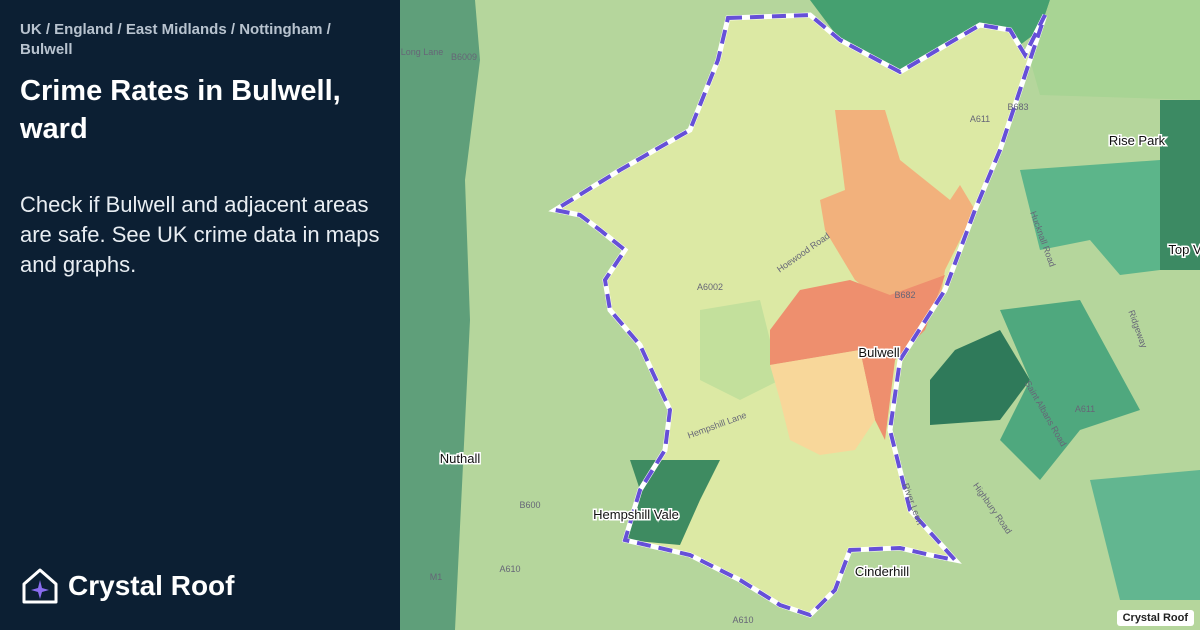 Image resolution: width=1200 pixels, height=630 pixels. I want to click on place-label: Nuthall, so click(460, 458).